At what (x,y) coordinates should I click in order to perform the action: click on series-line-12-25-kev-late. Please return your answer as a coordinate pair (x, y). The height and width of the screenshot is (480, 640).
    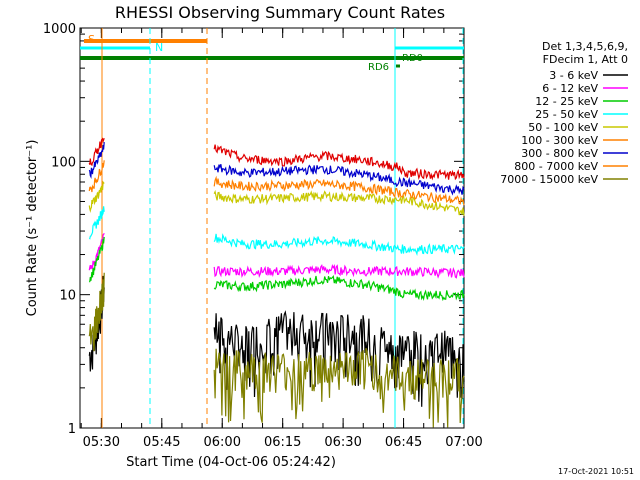
    Looking at the image, I should click on (339, 288).